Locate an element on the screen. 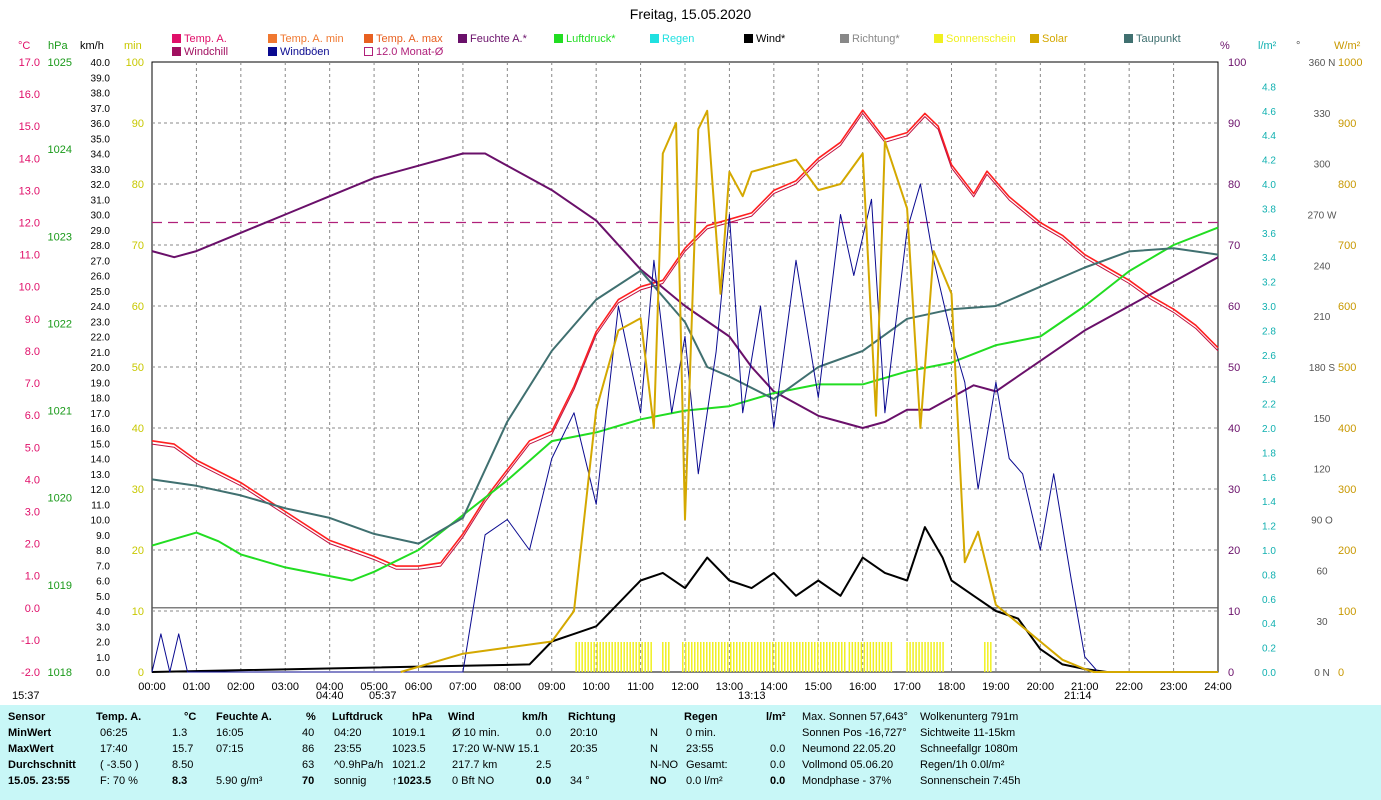 The image size is (1381, 800). astro-right: Regen/1h 0.0l/m² is located at coordinates (962, 765).